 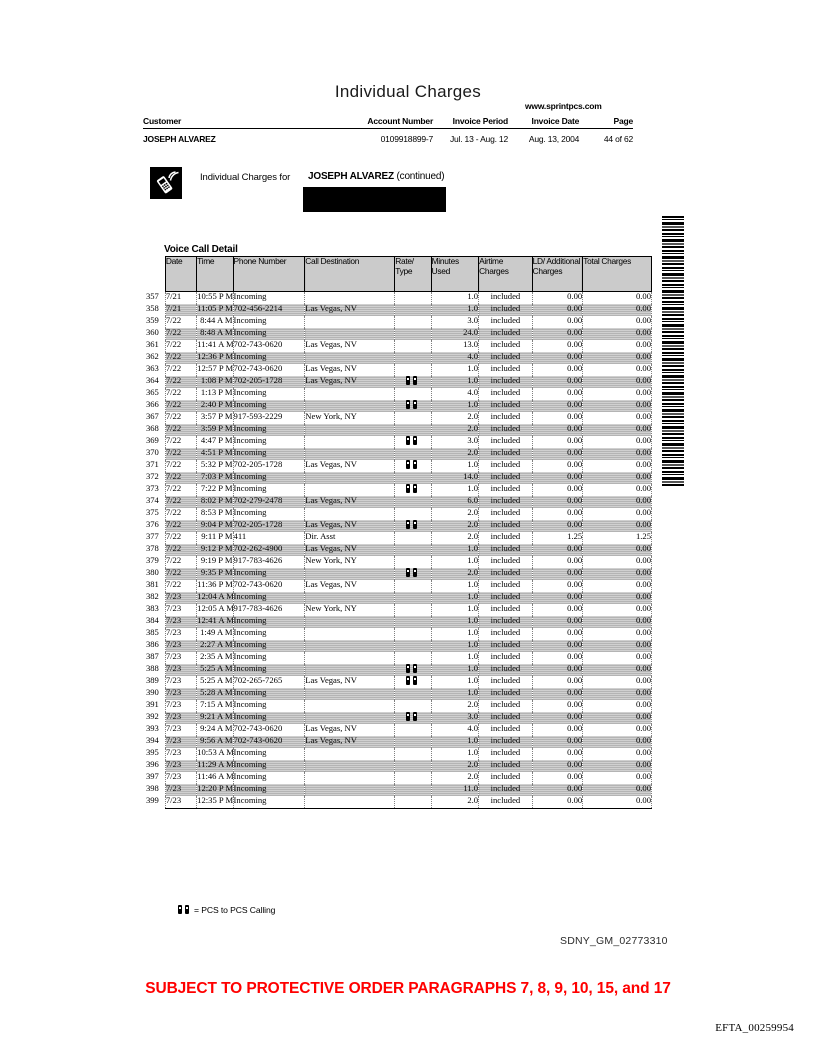 What do you see at coordinates (215, 490) in the screenshot?
I see `cell-time: 7:22 P M` at bounding box center [215, 490].